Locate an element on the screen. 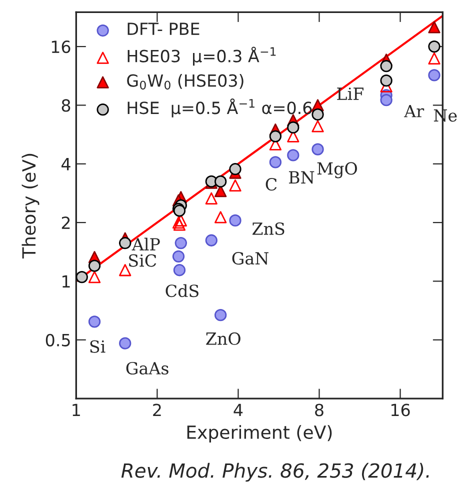 The height and width of the screenshot is (489, 476). annotation: GaN is located at coordinates (250, 258).